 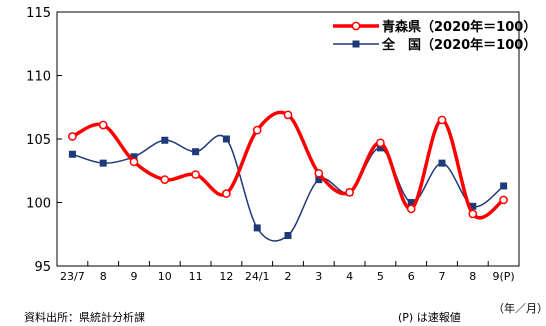 What do you see at coordinates (196, 276) in the screenshot?
I see `x-tick-label: 11` at bounding box center [196, 276].